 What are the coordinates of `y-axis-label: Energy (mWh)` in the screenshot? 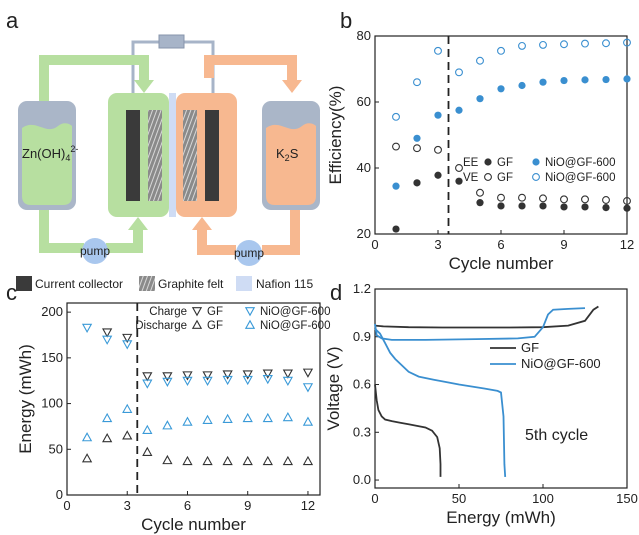 It's located at (25, 399).